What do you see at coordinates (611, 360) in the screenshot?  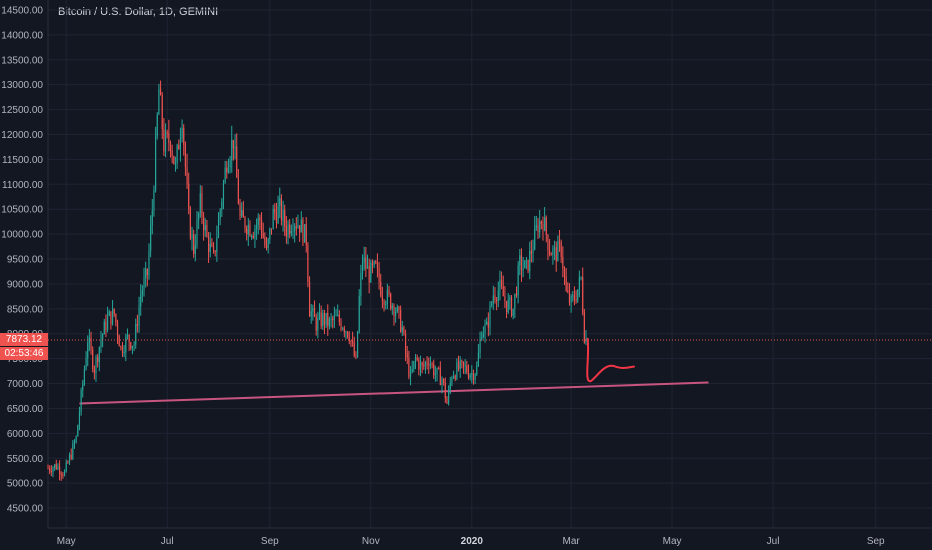 I see `projection-drawing` at bounding box center [611, 360].